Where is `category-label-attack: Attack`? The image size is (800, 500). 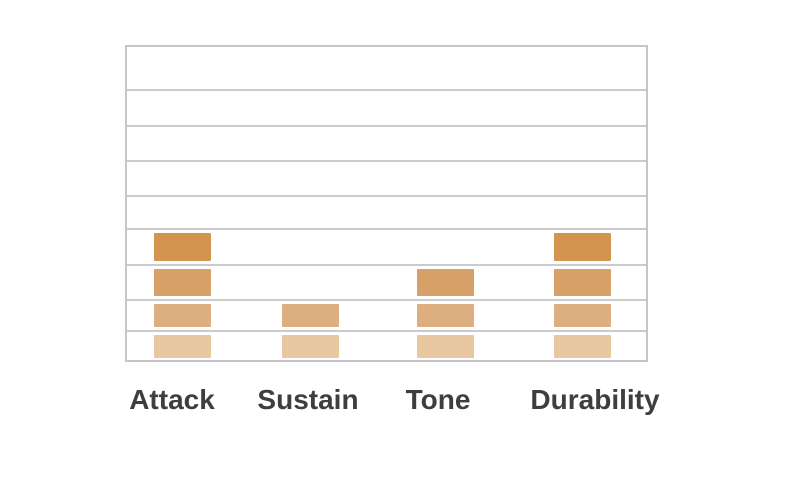
category-label-attack: Attack is located at coordinates (172, 399).